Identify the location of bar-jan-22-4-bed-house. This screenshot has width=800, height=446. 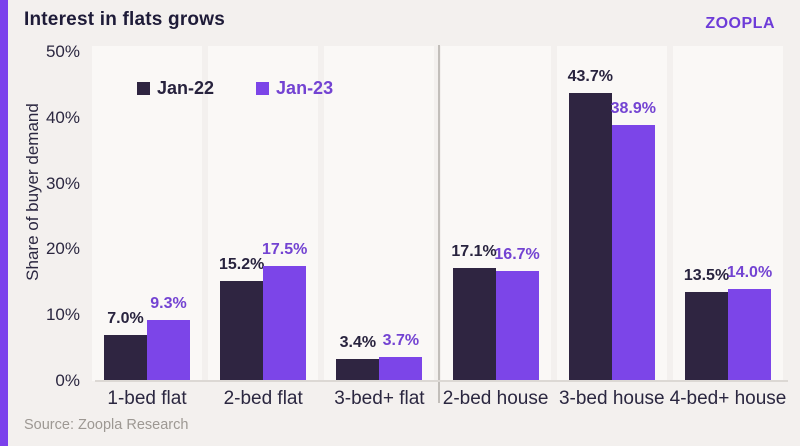
(706, 336).